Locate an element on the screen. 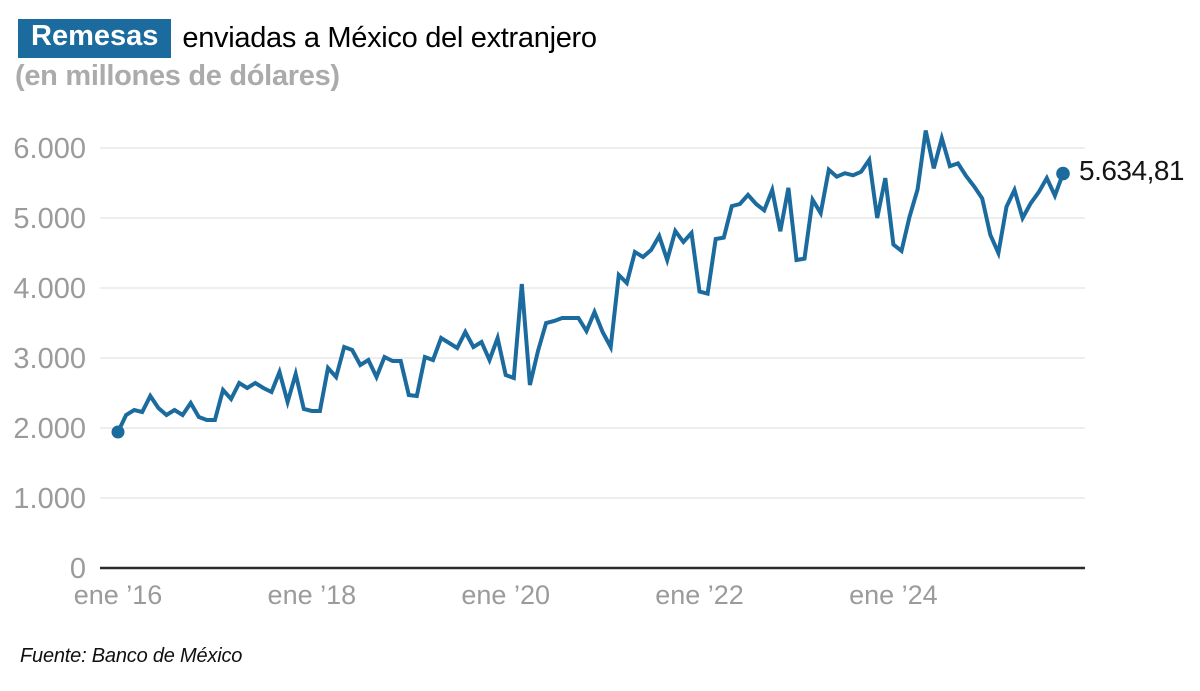  end-point-dot is located at coordinates (1063, 173).